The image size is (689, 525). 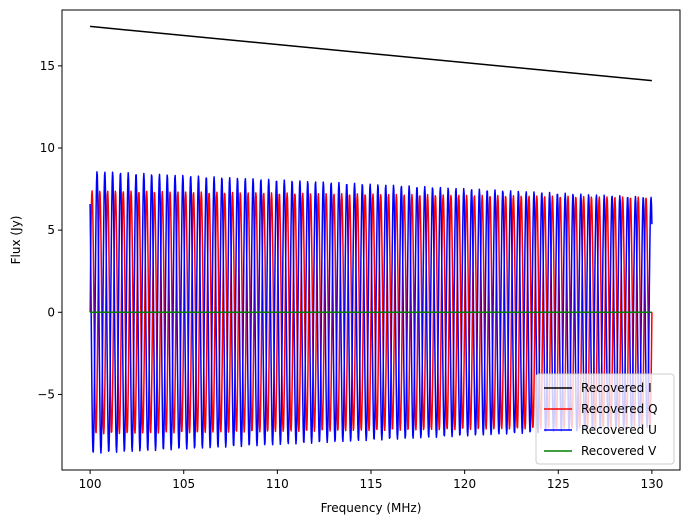 What do you see at coordinates (619, 451) in the screenshot?
I see `legend-label: Recovered V` at bounding box center [619, 451].